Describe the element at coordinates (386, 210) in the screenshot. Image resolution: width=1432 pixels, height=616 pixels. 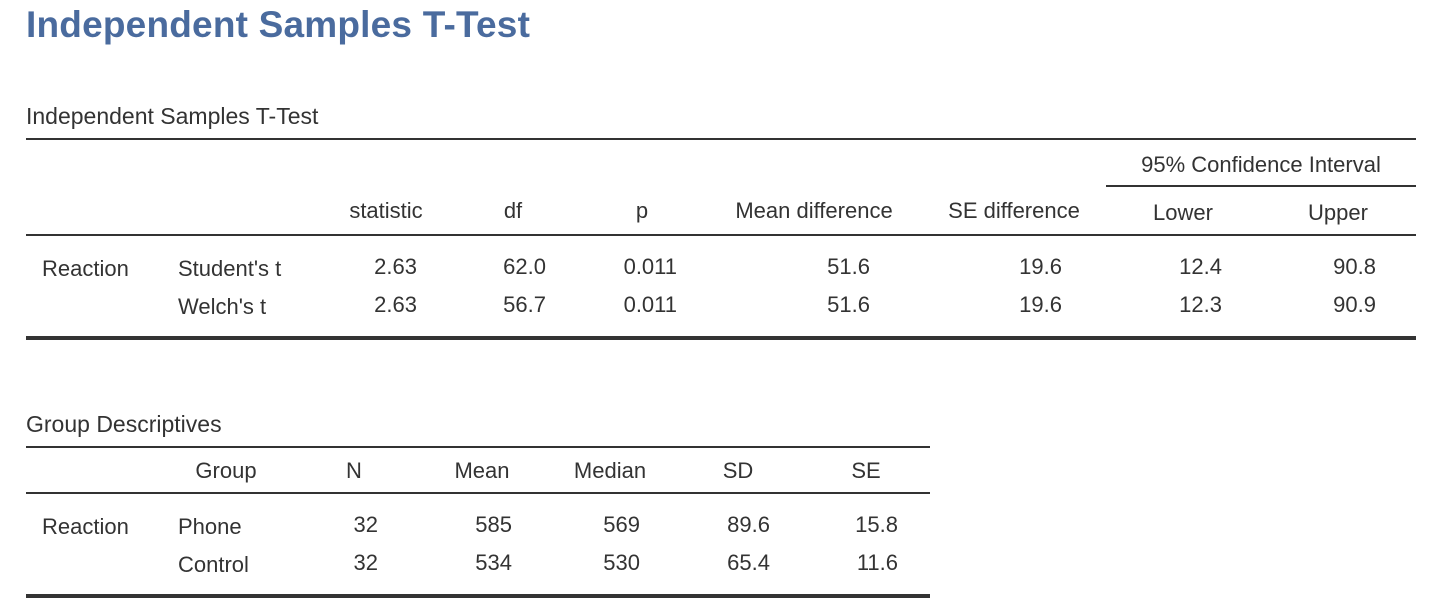
I see `col-header-statistic: statistic` at that location.